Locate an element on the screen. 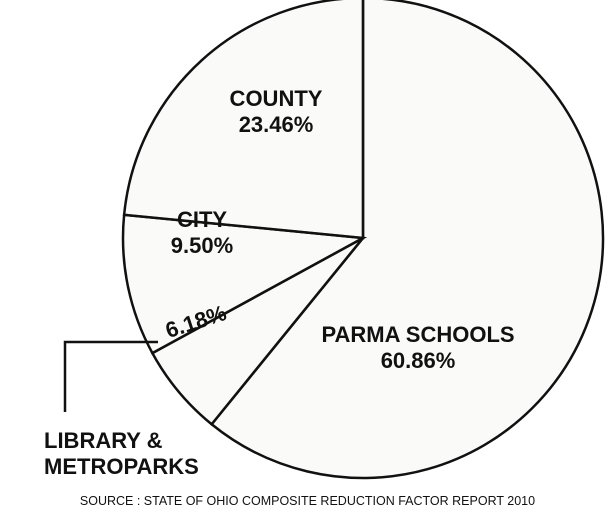 Image resolution: width=615 pixels, height=516 pixels. slice-name: CITY is located at coordinates (202, 219).